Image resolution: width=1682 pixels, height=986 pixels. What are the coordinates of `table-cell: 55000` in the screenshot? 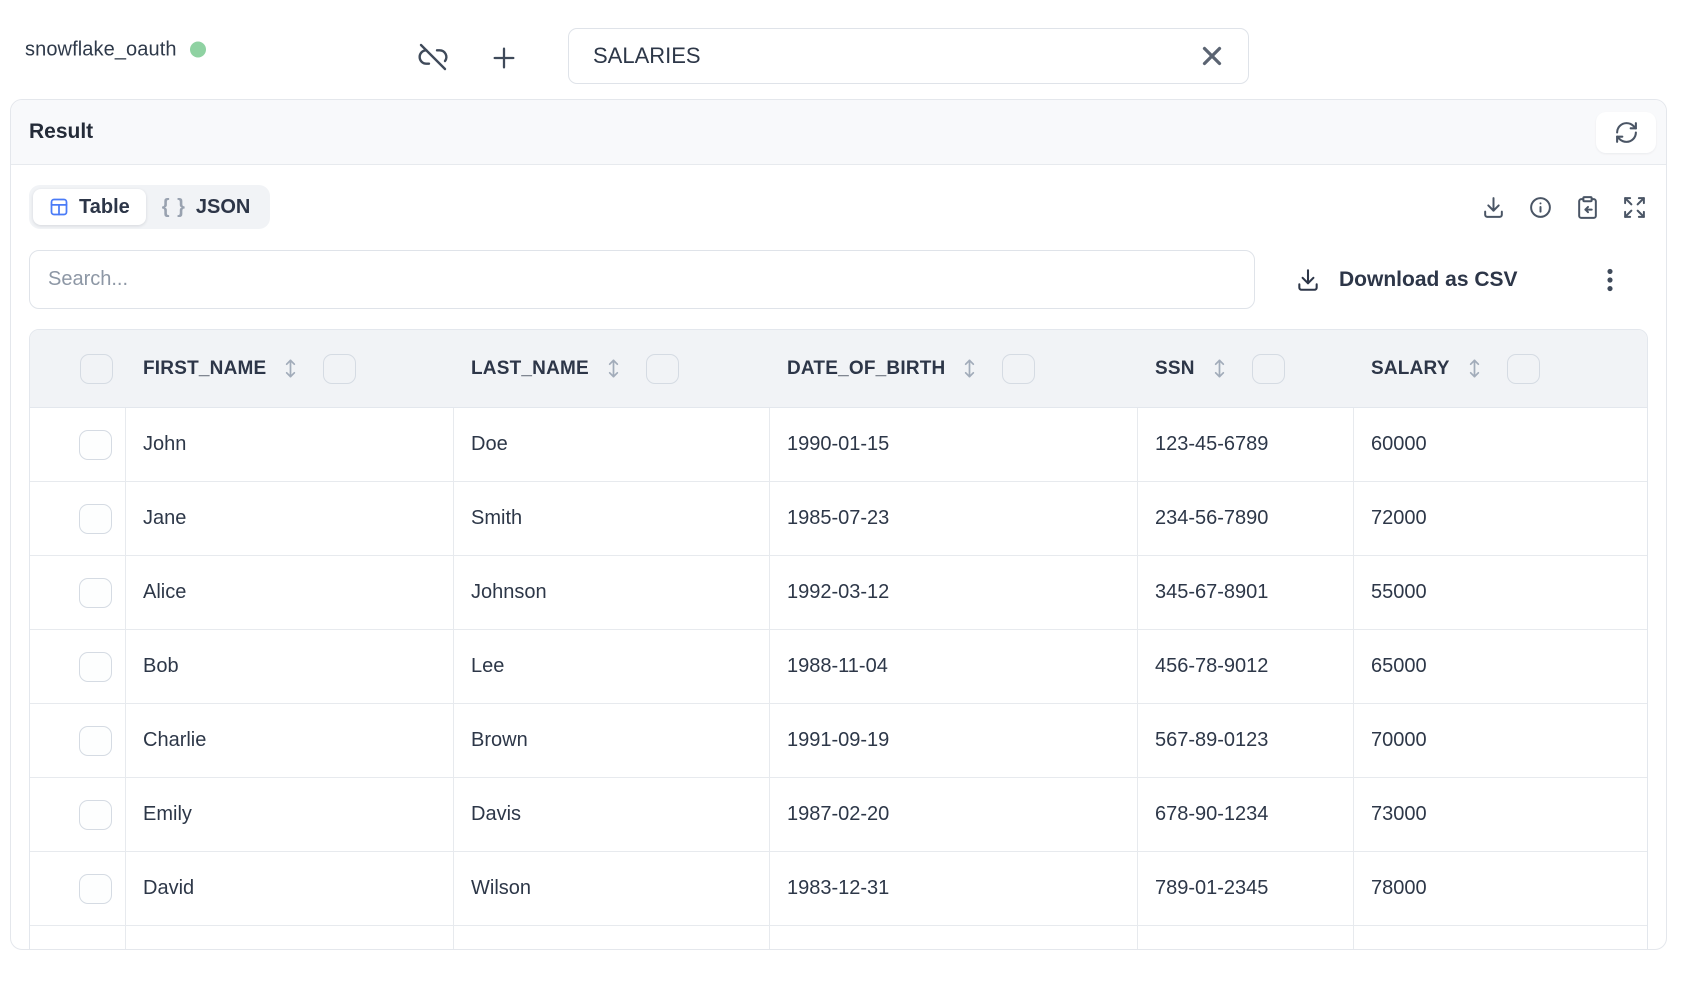 It's located at (1500, 592).